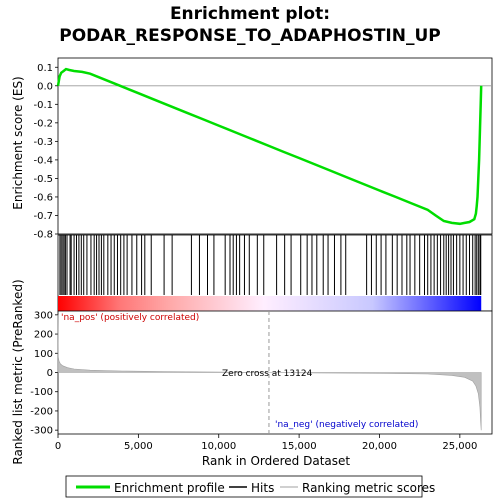 Image resolution: width=500 pixels, height=500 pixels. Describe the element at coordinates (43, 105) in the screenshot. I see `es-y-tick-label: -0.1` at that location.